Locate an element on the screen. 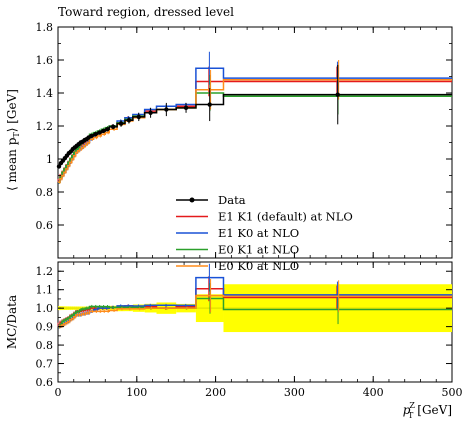 The image size is (467, 421). y-tick-label-ratio: 0.7 is located at coordinates (45, 364).